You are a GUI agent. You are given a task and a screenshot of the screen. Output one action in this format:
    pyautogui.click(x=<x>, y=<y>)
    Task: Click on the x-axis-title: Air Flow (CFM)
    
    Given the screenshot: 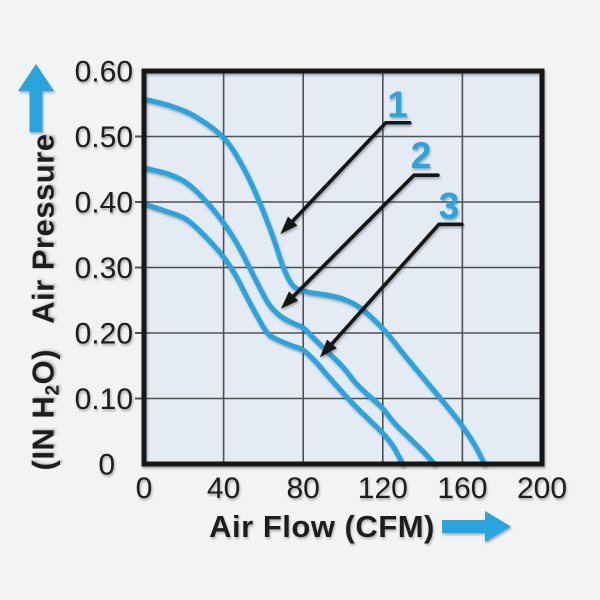 What is the action you would take?
    pyautogui.click(x=322, y=526)
    